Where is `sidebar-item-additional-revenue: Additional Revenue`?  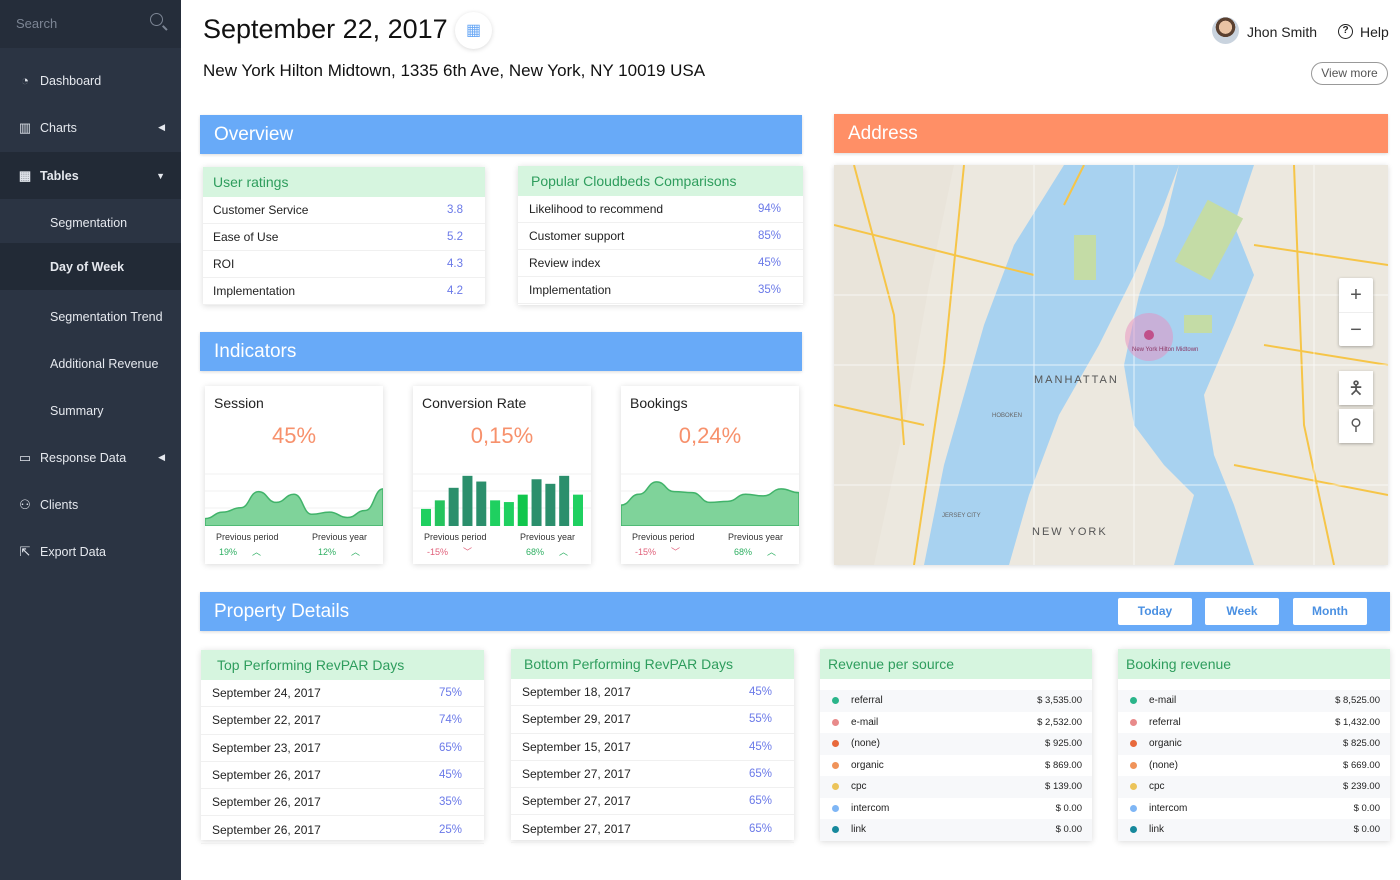 sidebar-item-additional-revenue: Additional Revenue is located at coordinates (90, 363).